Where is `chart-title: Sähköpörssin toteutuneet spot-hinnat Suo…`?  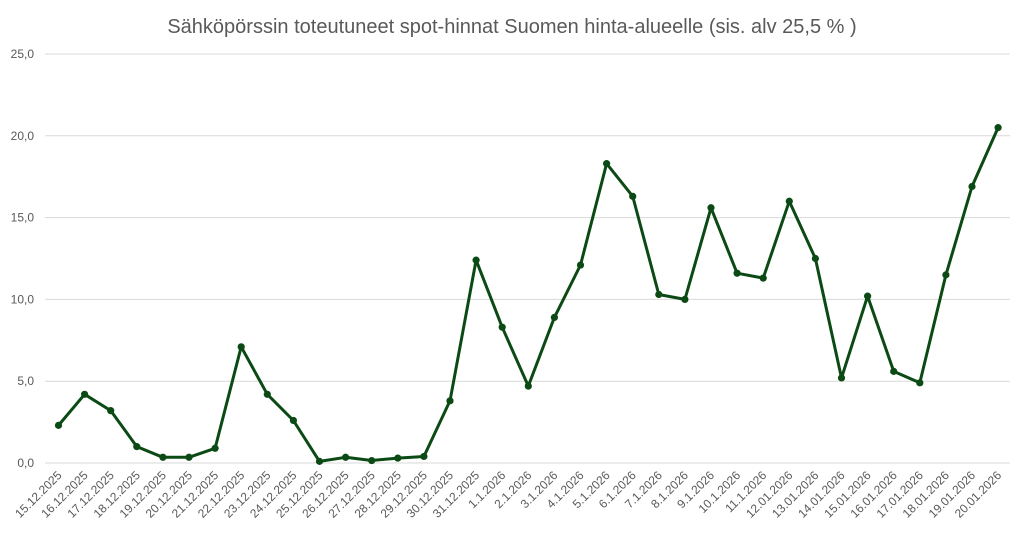
chart-title: Sähköpörssin toteutuneet spot-hinnat Suo… is located at coordinates (511, 27).